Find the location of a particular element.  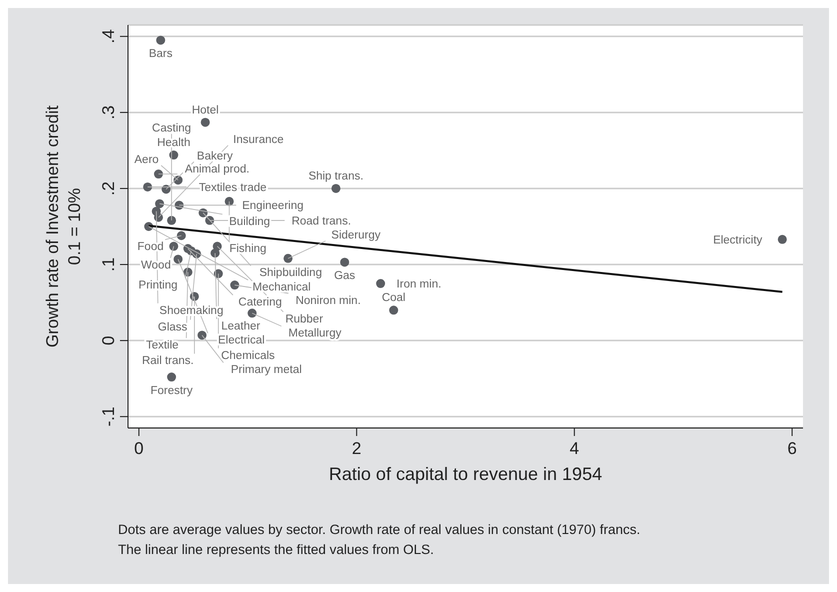

annotation: Glass is located at coordinates (173, 327).